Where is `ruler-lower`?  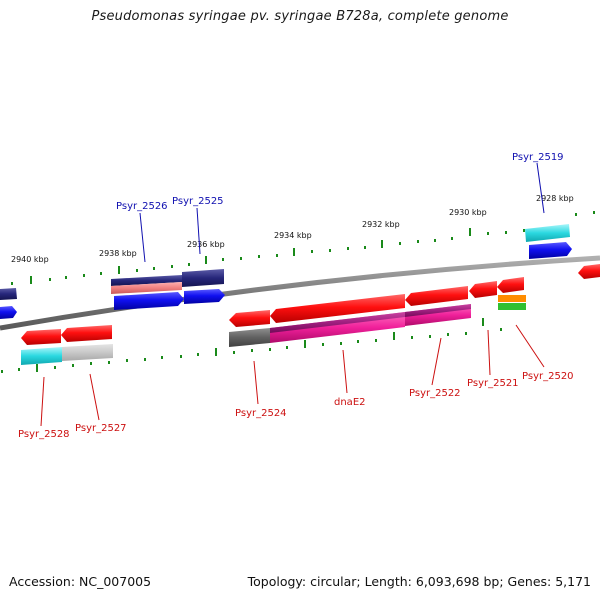
ruler-lower is located at coordinates (251, 345).